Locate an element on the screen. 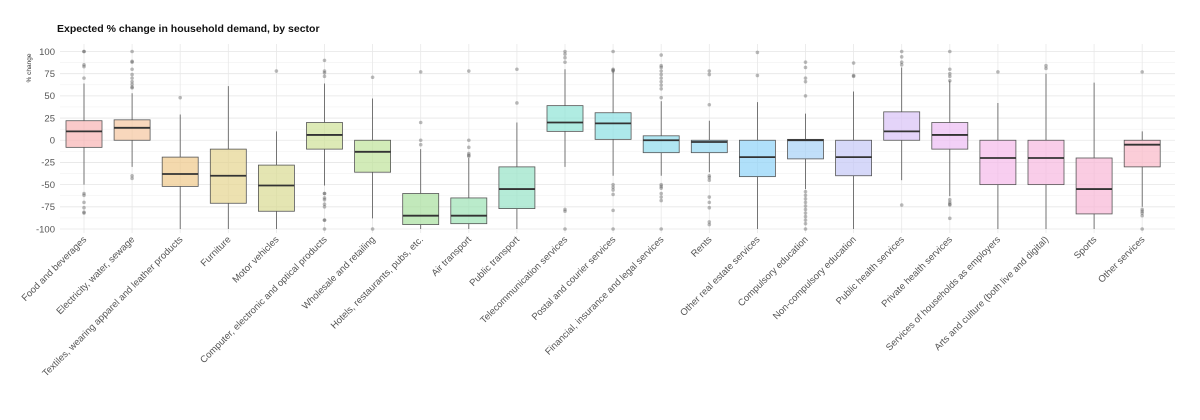  y-tick-label: -100 is located at coordinates (45, 229).